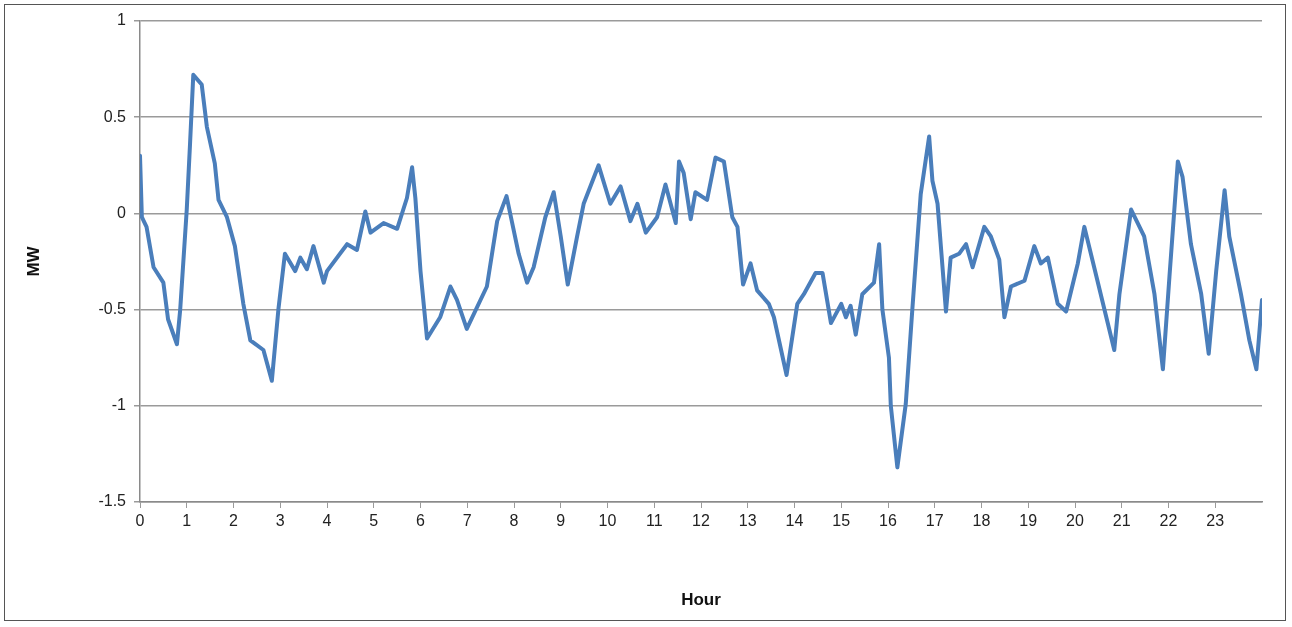  What do you see at coordinates (981, 521) in the screenshot?
I see `x-tick-label: 18` at bounding box center [981, 521].